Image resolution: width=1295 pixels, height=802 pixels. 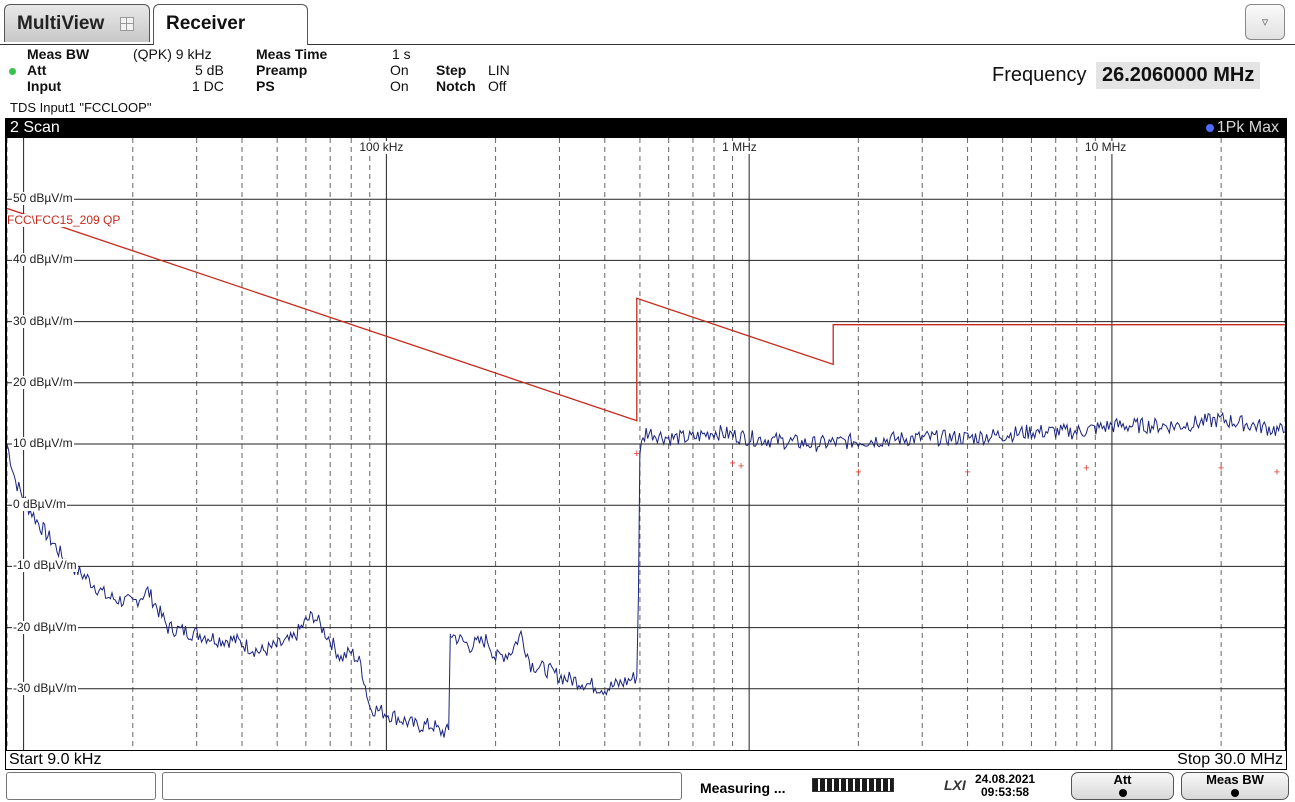 What do you see at coordinates (12, 71) in the screenshot?
I see `status-indicator-icon` at bounding box center [12, 71].